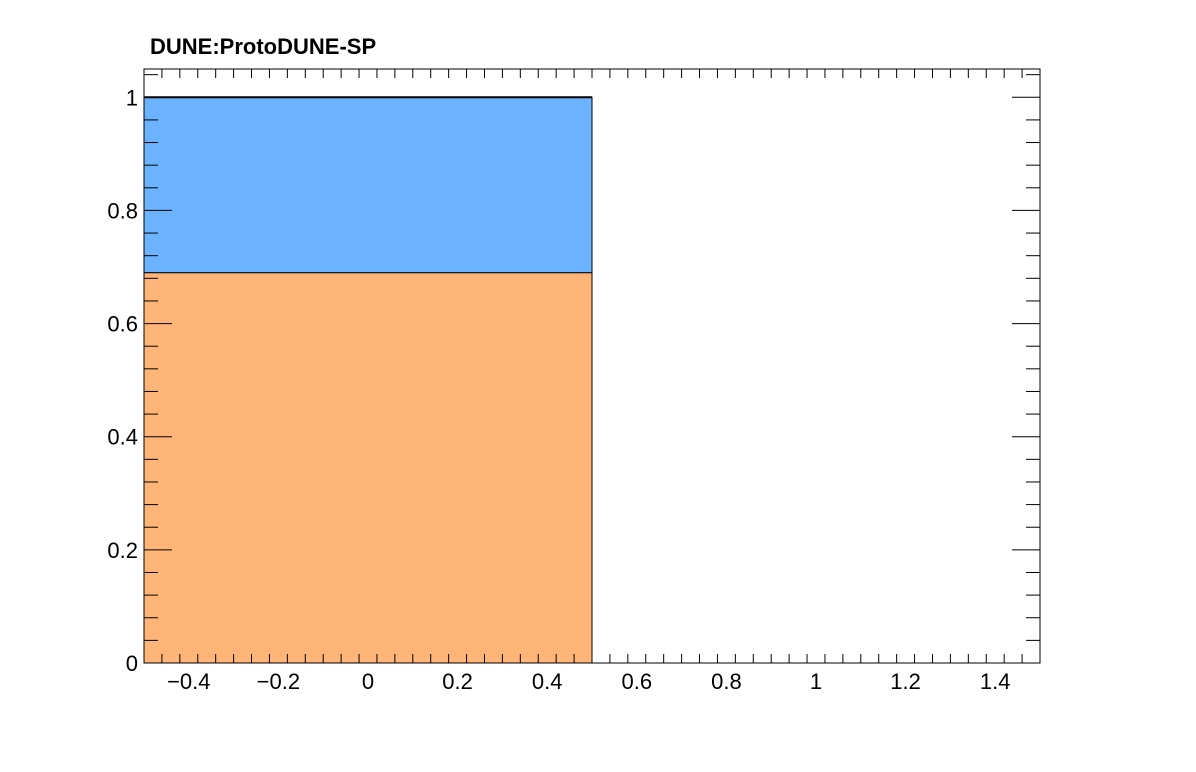 The width and height of the screenshot is (1196, 772). Describe the element at coordinates (132, 663) in the screenshot. I see `y-tick-label: 0` at that location.